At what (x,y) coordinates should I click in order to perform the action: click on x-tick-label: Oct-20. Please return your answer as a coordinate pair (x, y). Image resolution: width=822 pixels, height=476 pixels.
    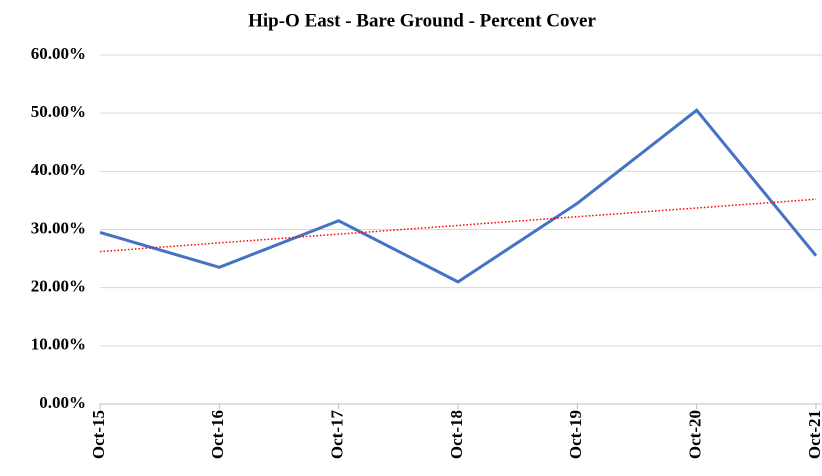
    Looking at the image, I should click on (695, 434).